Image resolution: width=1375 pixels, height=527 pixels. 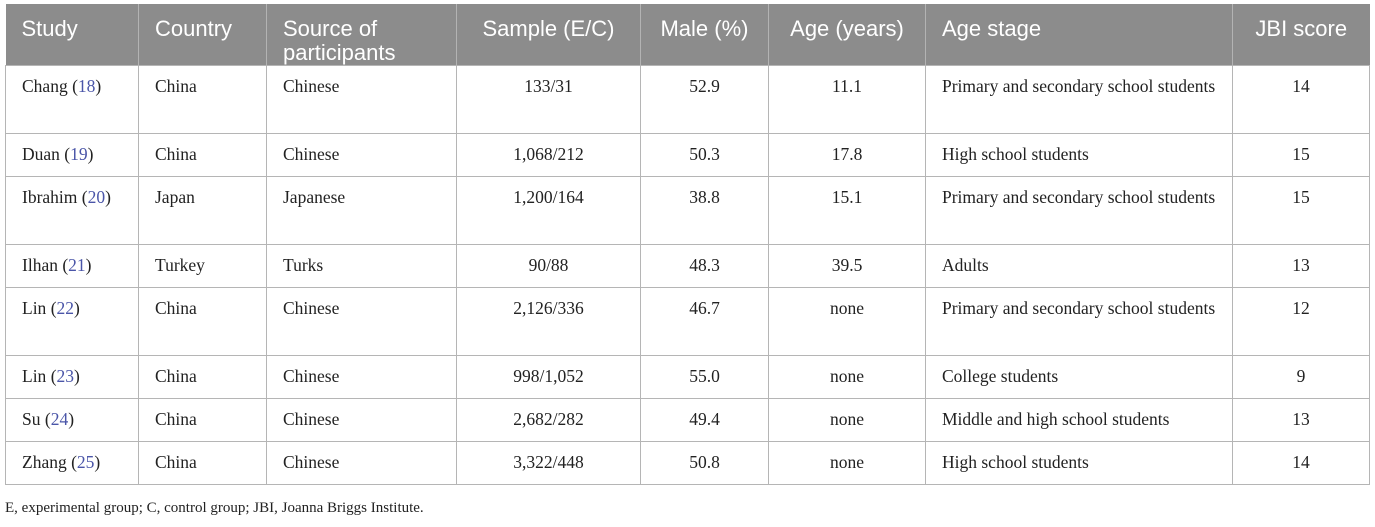 What do you see at coordinates (65, 376) in the screenshot?
I see `reference-link: 23` at bounding box center [65, 376].